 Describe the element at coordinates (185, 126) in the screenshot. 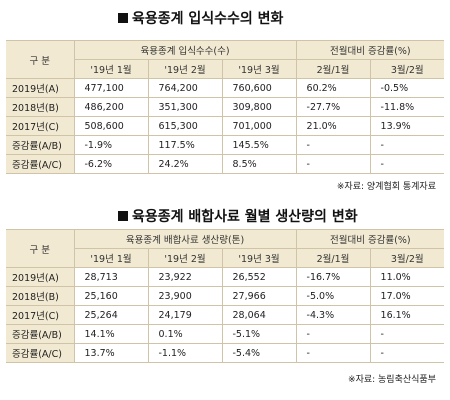

I see `table-cell: 615,300` at that location.